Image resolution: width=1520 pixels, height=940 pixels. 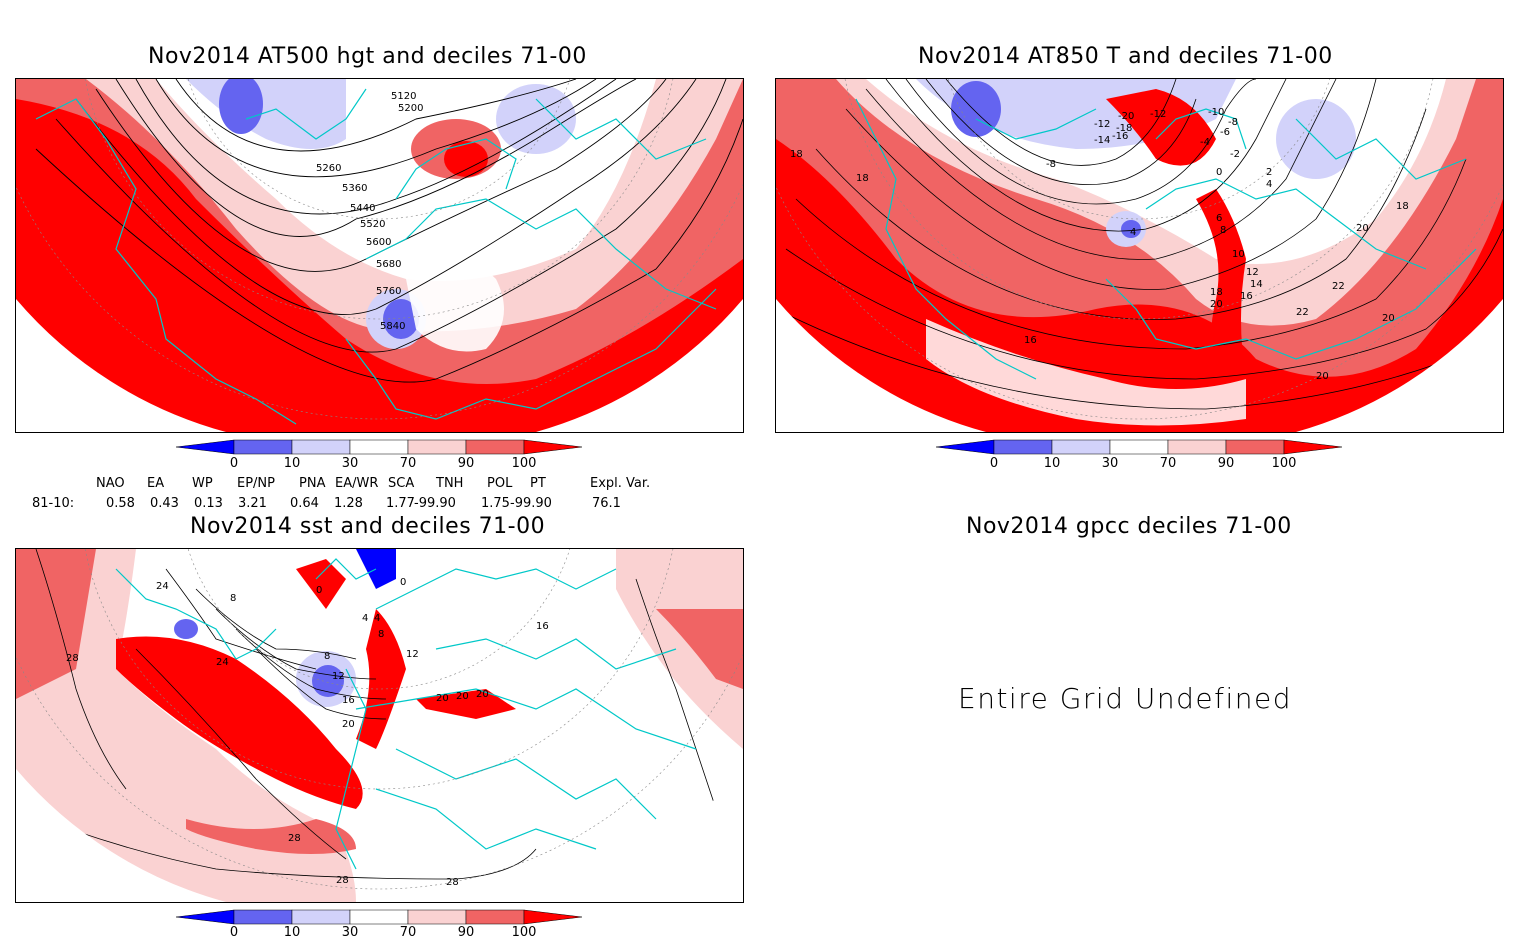 What do you see at coordinates (354, 188) in the screenshot?
I see `svg-text: 5360` at bounding box center [354, 188].